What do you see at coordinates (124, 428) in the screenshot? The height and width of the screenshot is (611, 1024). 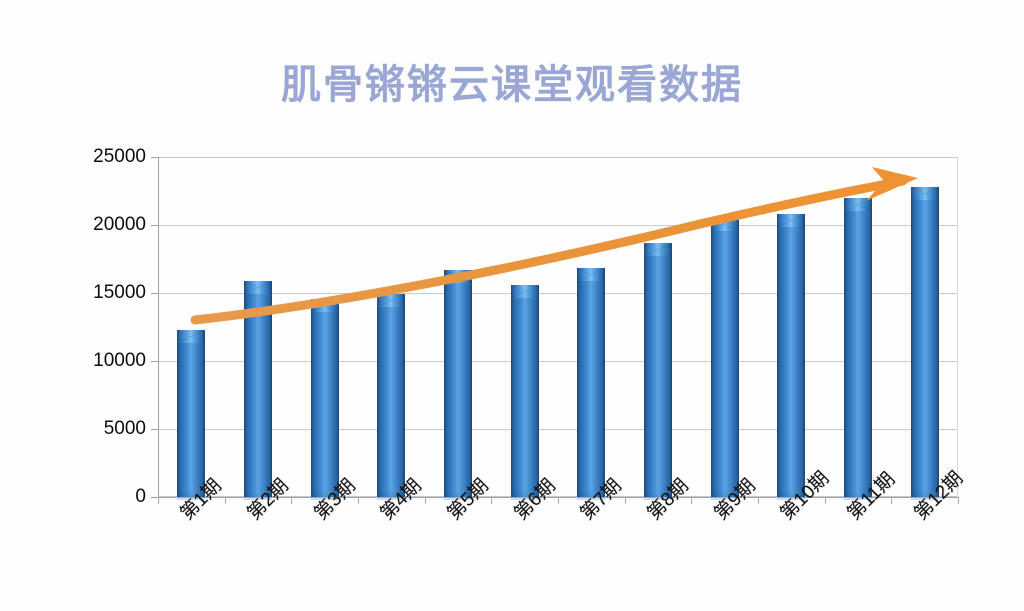 I see `y-axis-tick-label: 5000` at bounding box center [124, 428].